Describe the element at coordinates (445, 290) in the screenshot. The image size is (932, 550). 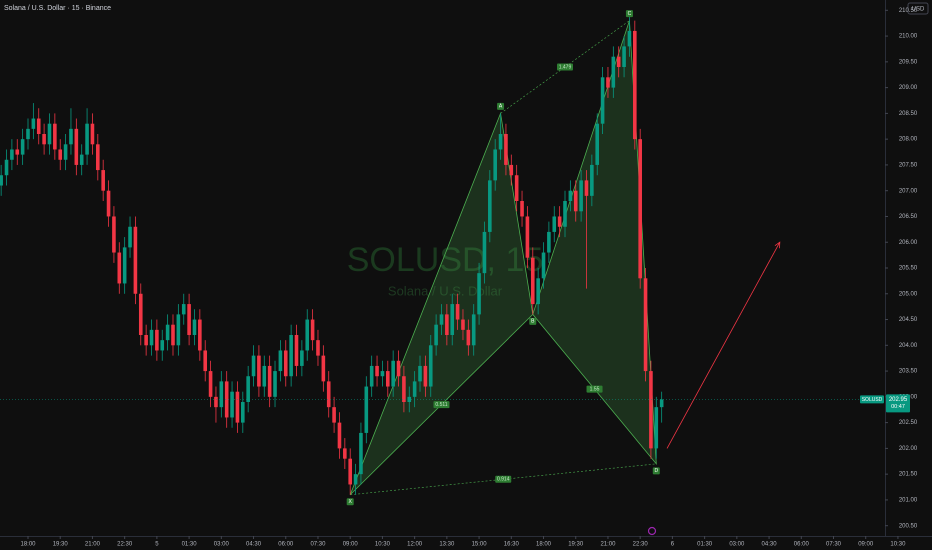
I see `watermark-name: Solana / U.S. Dollar` at that location.